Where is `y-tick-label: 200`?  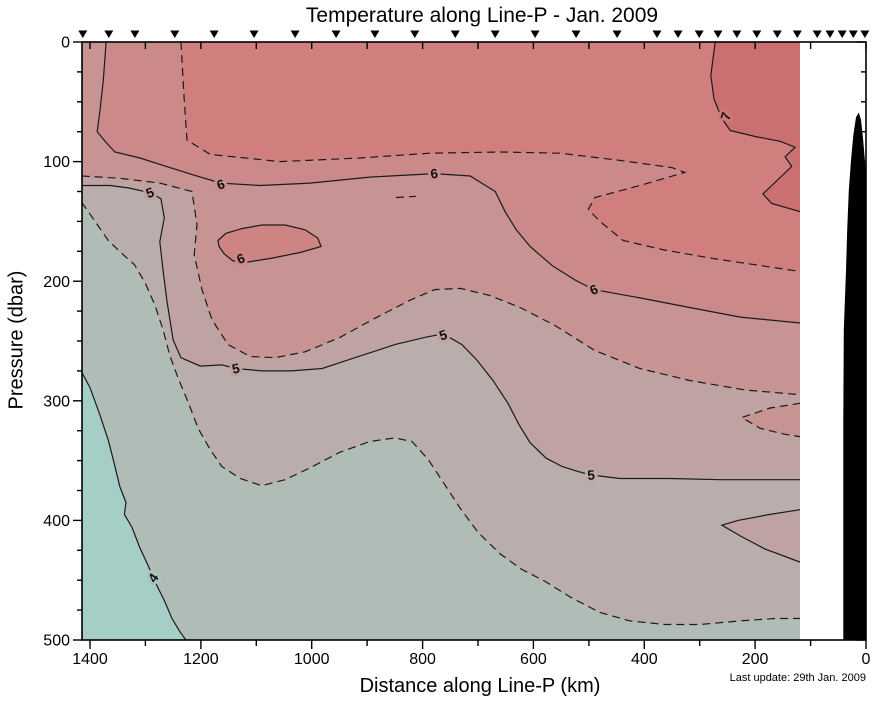 y-tick-label: 200 is located at coordinates (56, 282).